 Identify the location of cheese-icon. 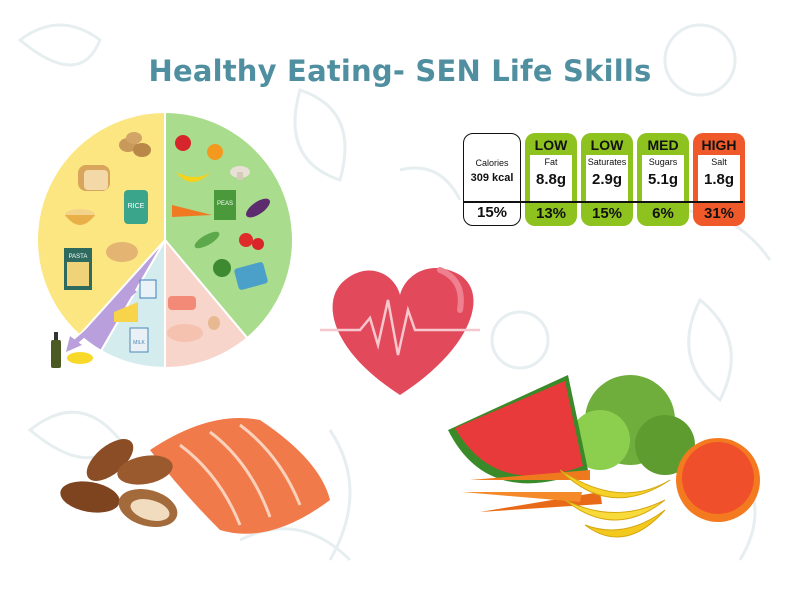
(126, 312).